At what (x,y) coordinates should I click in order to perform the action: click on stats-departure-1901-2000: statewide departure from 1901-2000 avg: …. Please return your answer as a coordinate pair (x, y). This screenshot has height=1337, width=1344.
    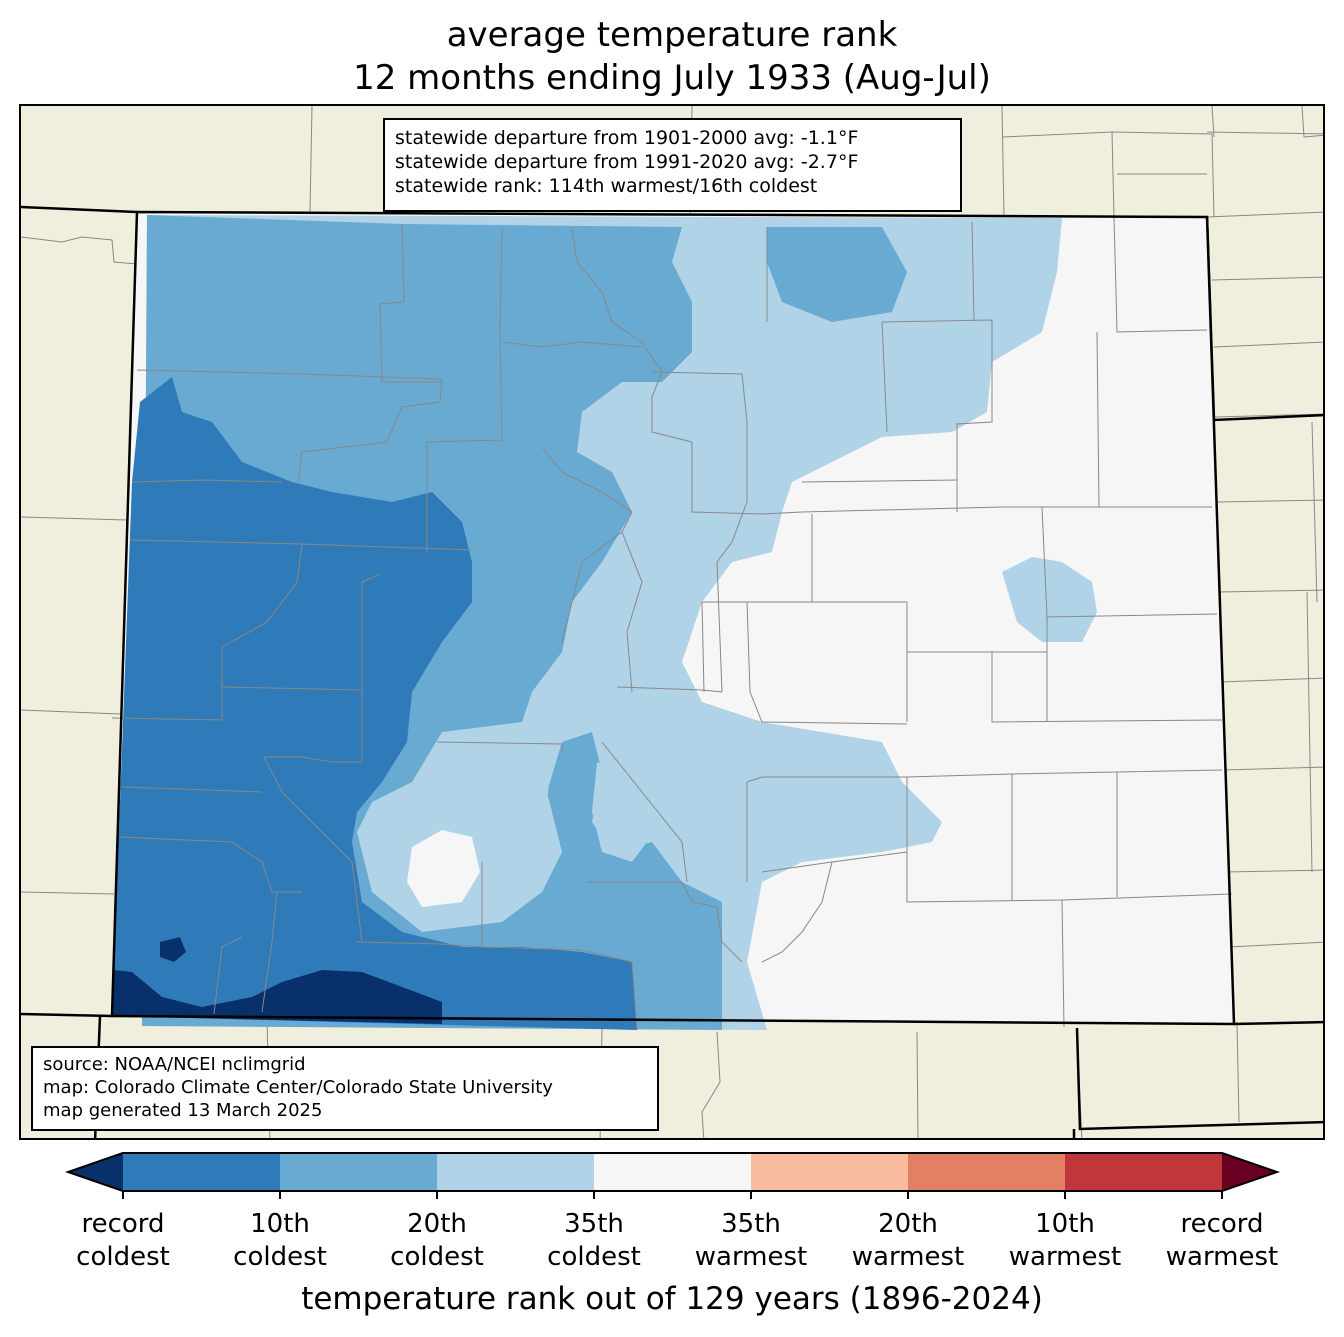
    Looking at the image, I should click on (627, 138).